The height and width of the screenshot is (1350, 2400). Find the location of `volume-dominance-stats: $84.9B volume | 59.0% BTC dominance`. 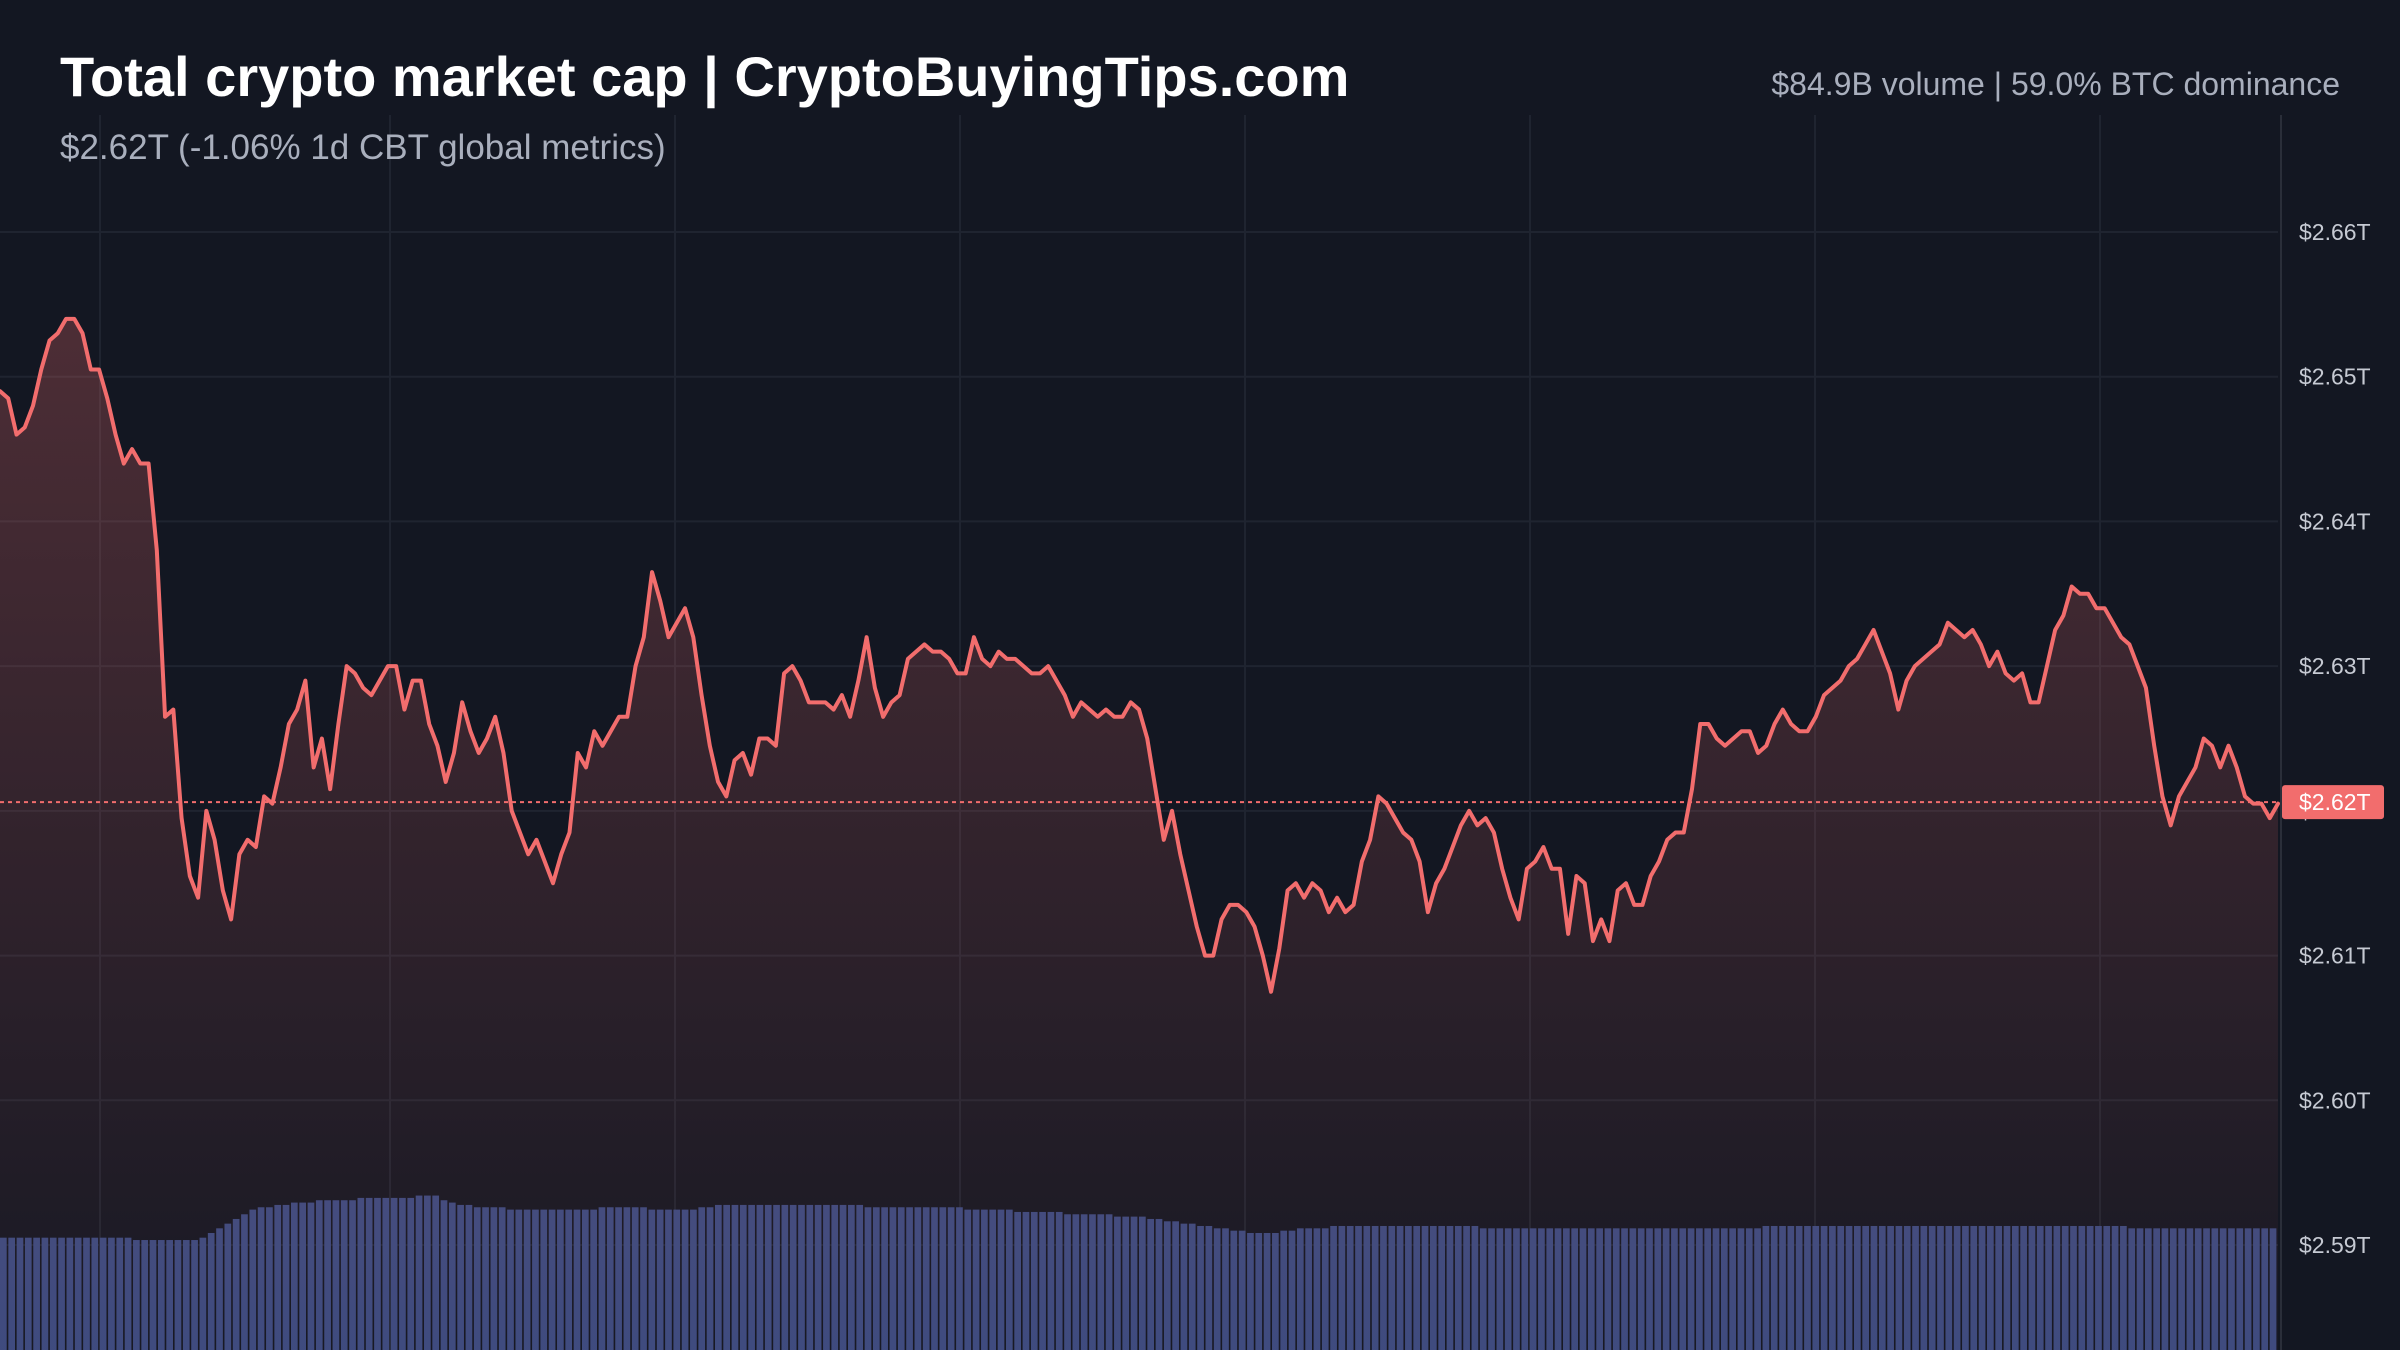

volume-dominance-stats: $84.9B volume | 59.0% BTC dominance is located at coordinates (2055, 84).